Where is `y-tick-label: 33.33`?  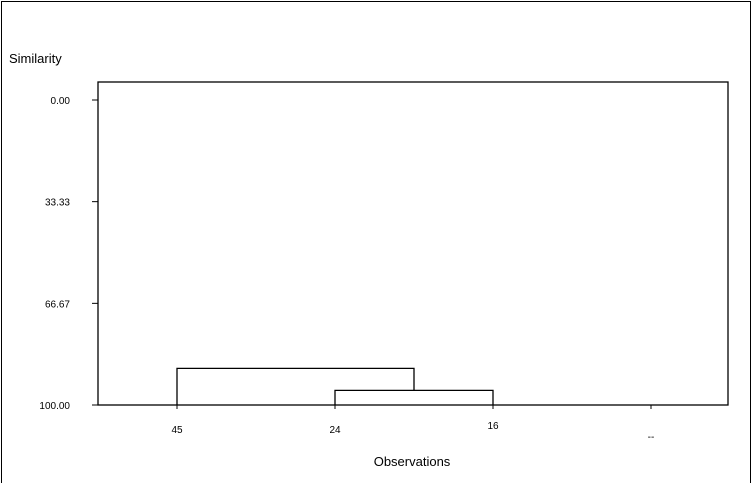
y-tick-label: 33.33 is located at coordinates (57, 203).